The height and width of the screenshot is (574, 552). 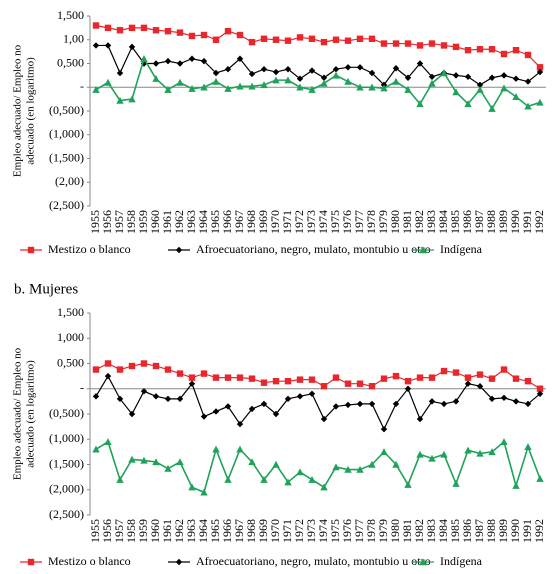 What do you see at coordinates (82, 86) in the screenshot?
I see `y-tick-label: -` at bounding box center [82, 86].